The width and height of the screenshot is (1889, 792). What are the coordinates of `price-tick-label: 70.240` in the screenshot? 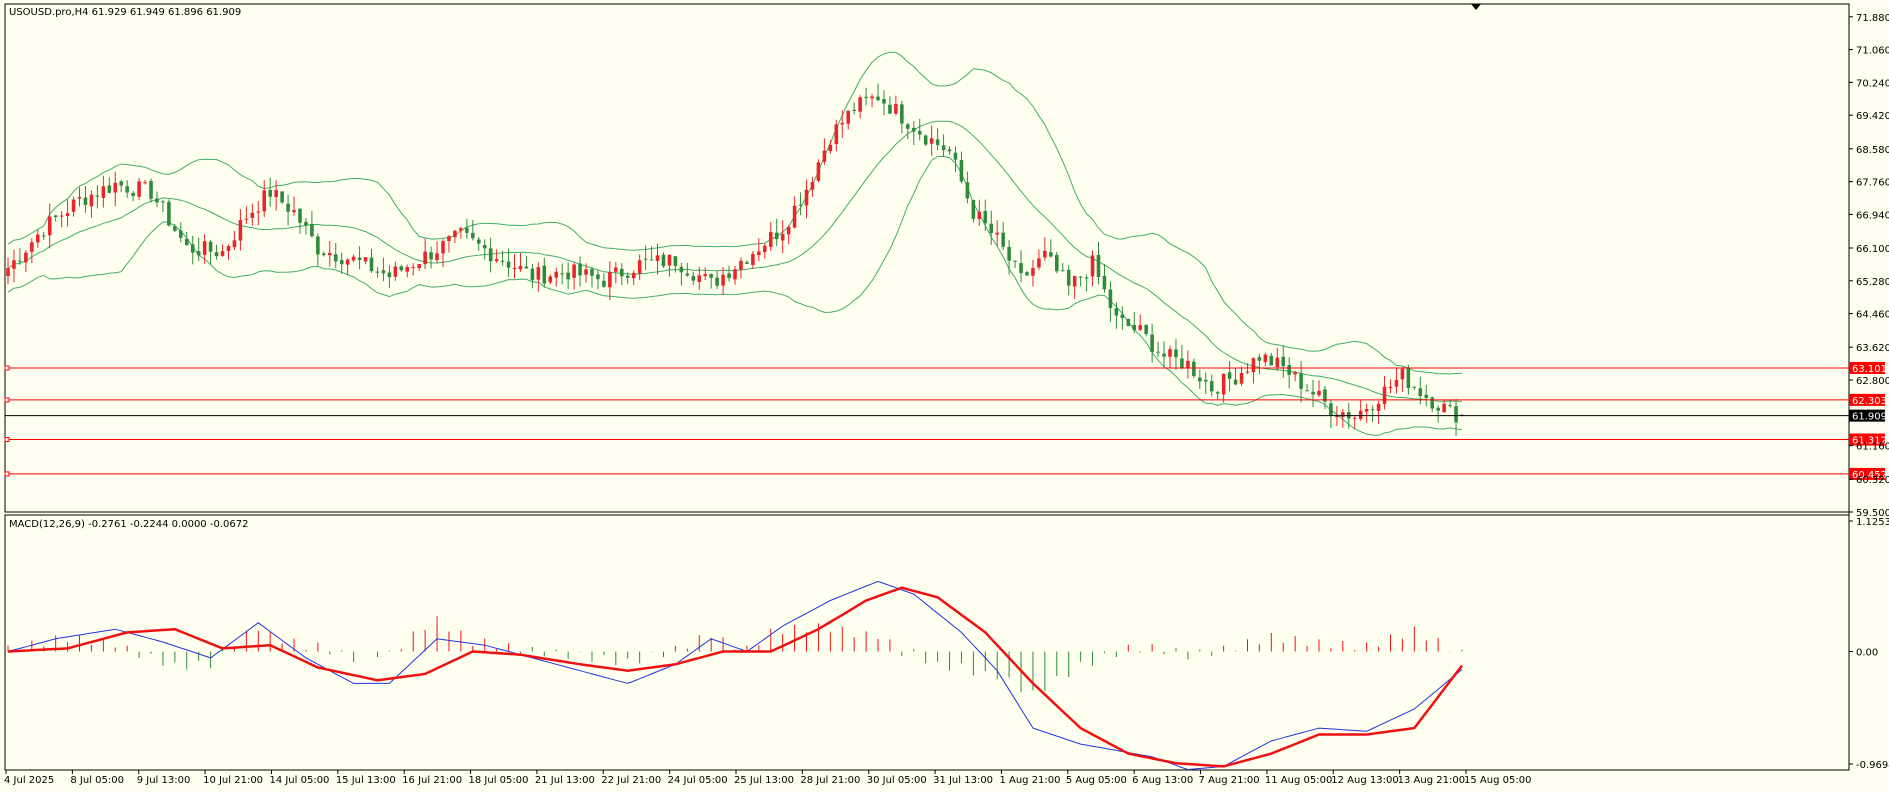 It's located at (1872, 83).